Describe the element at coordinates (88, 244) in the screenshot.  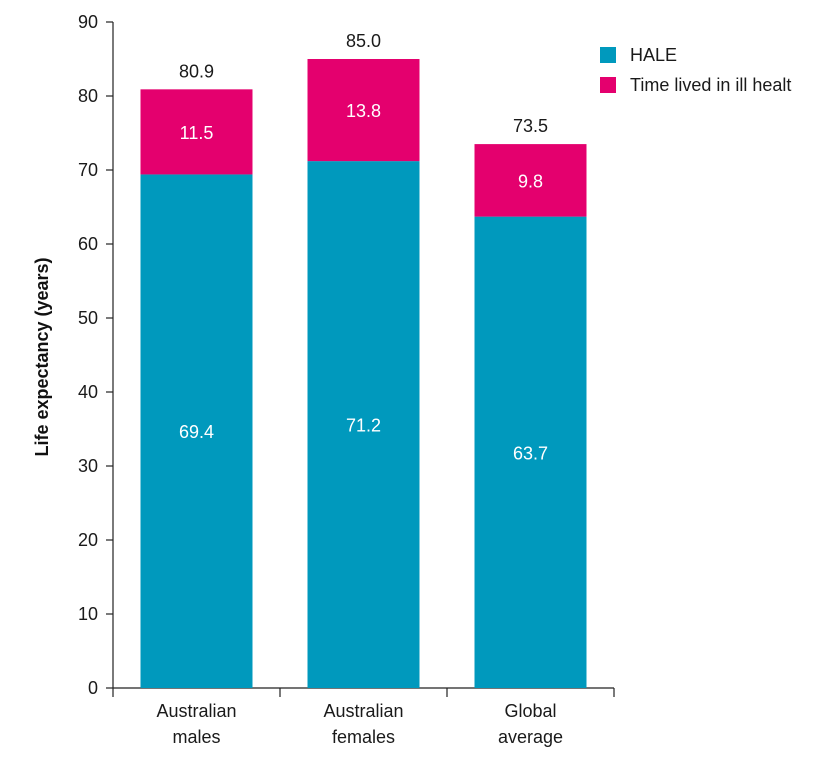
I see `y-tick-label: 60` at that location.